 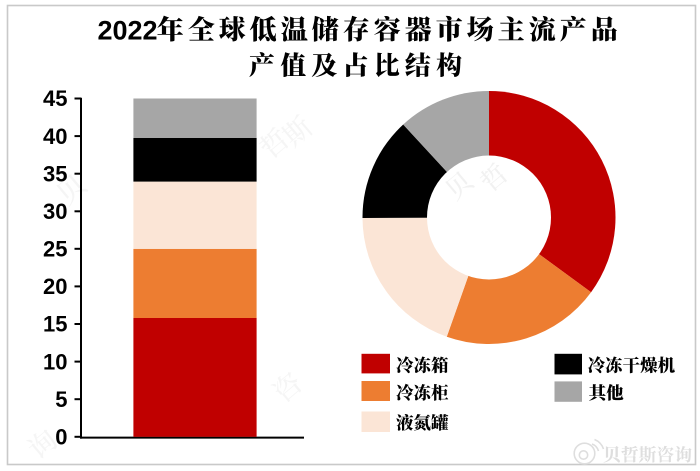 What do you see at coordinates (55, 173) in the screenshot?
I see `svg-text: 35` at bounding box center [55, 173].